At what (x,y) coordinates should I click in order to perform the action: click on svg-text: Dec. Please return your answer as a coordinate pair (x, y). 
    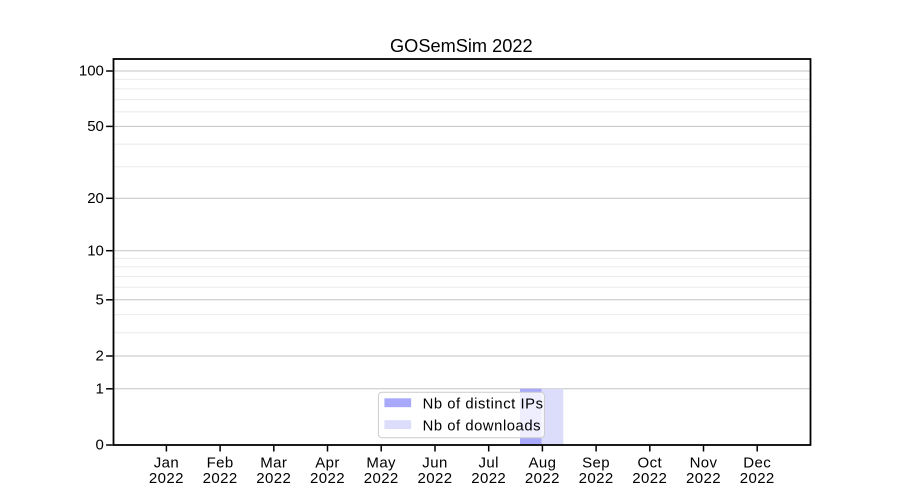
    Looking at the image, I should click on (757, 462).